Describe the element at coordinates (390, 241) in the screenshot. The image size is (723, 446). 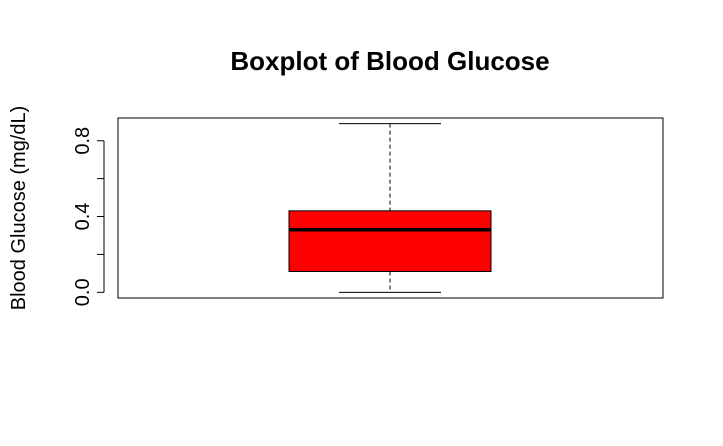
I see `iqr-box` at that location.